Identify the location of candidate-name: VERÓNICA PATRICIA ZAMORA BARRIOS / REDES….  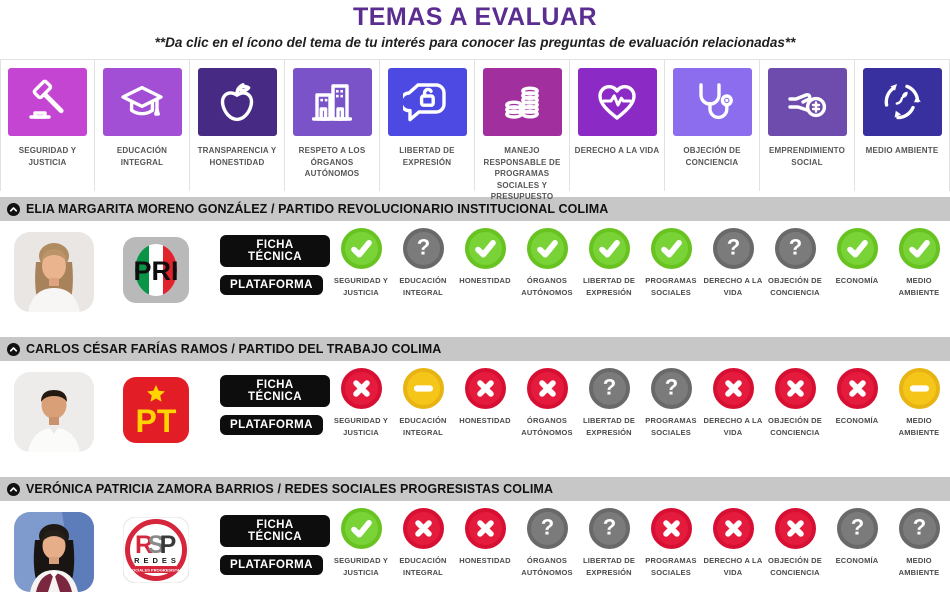
(290, 489).